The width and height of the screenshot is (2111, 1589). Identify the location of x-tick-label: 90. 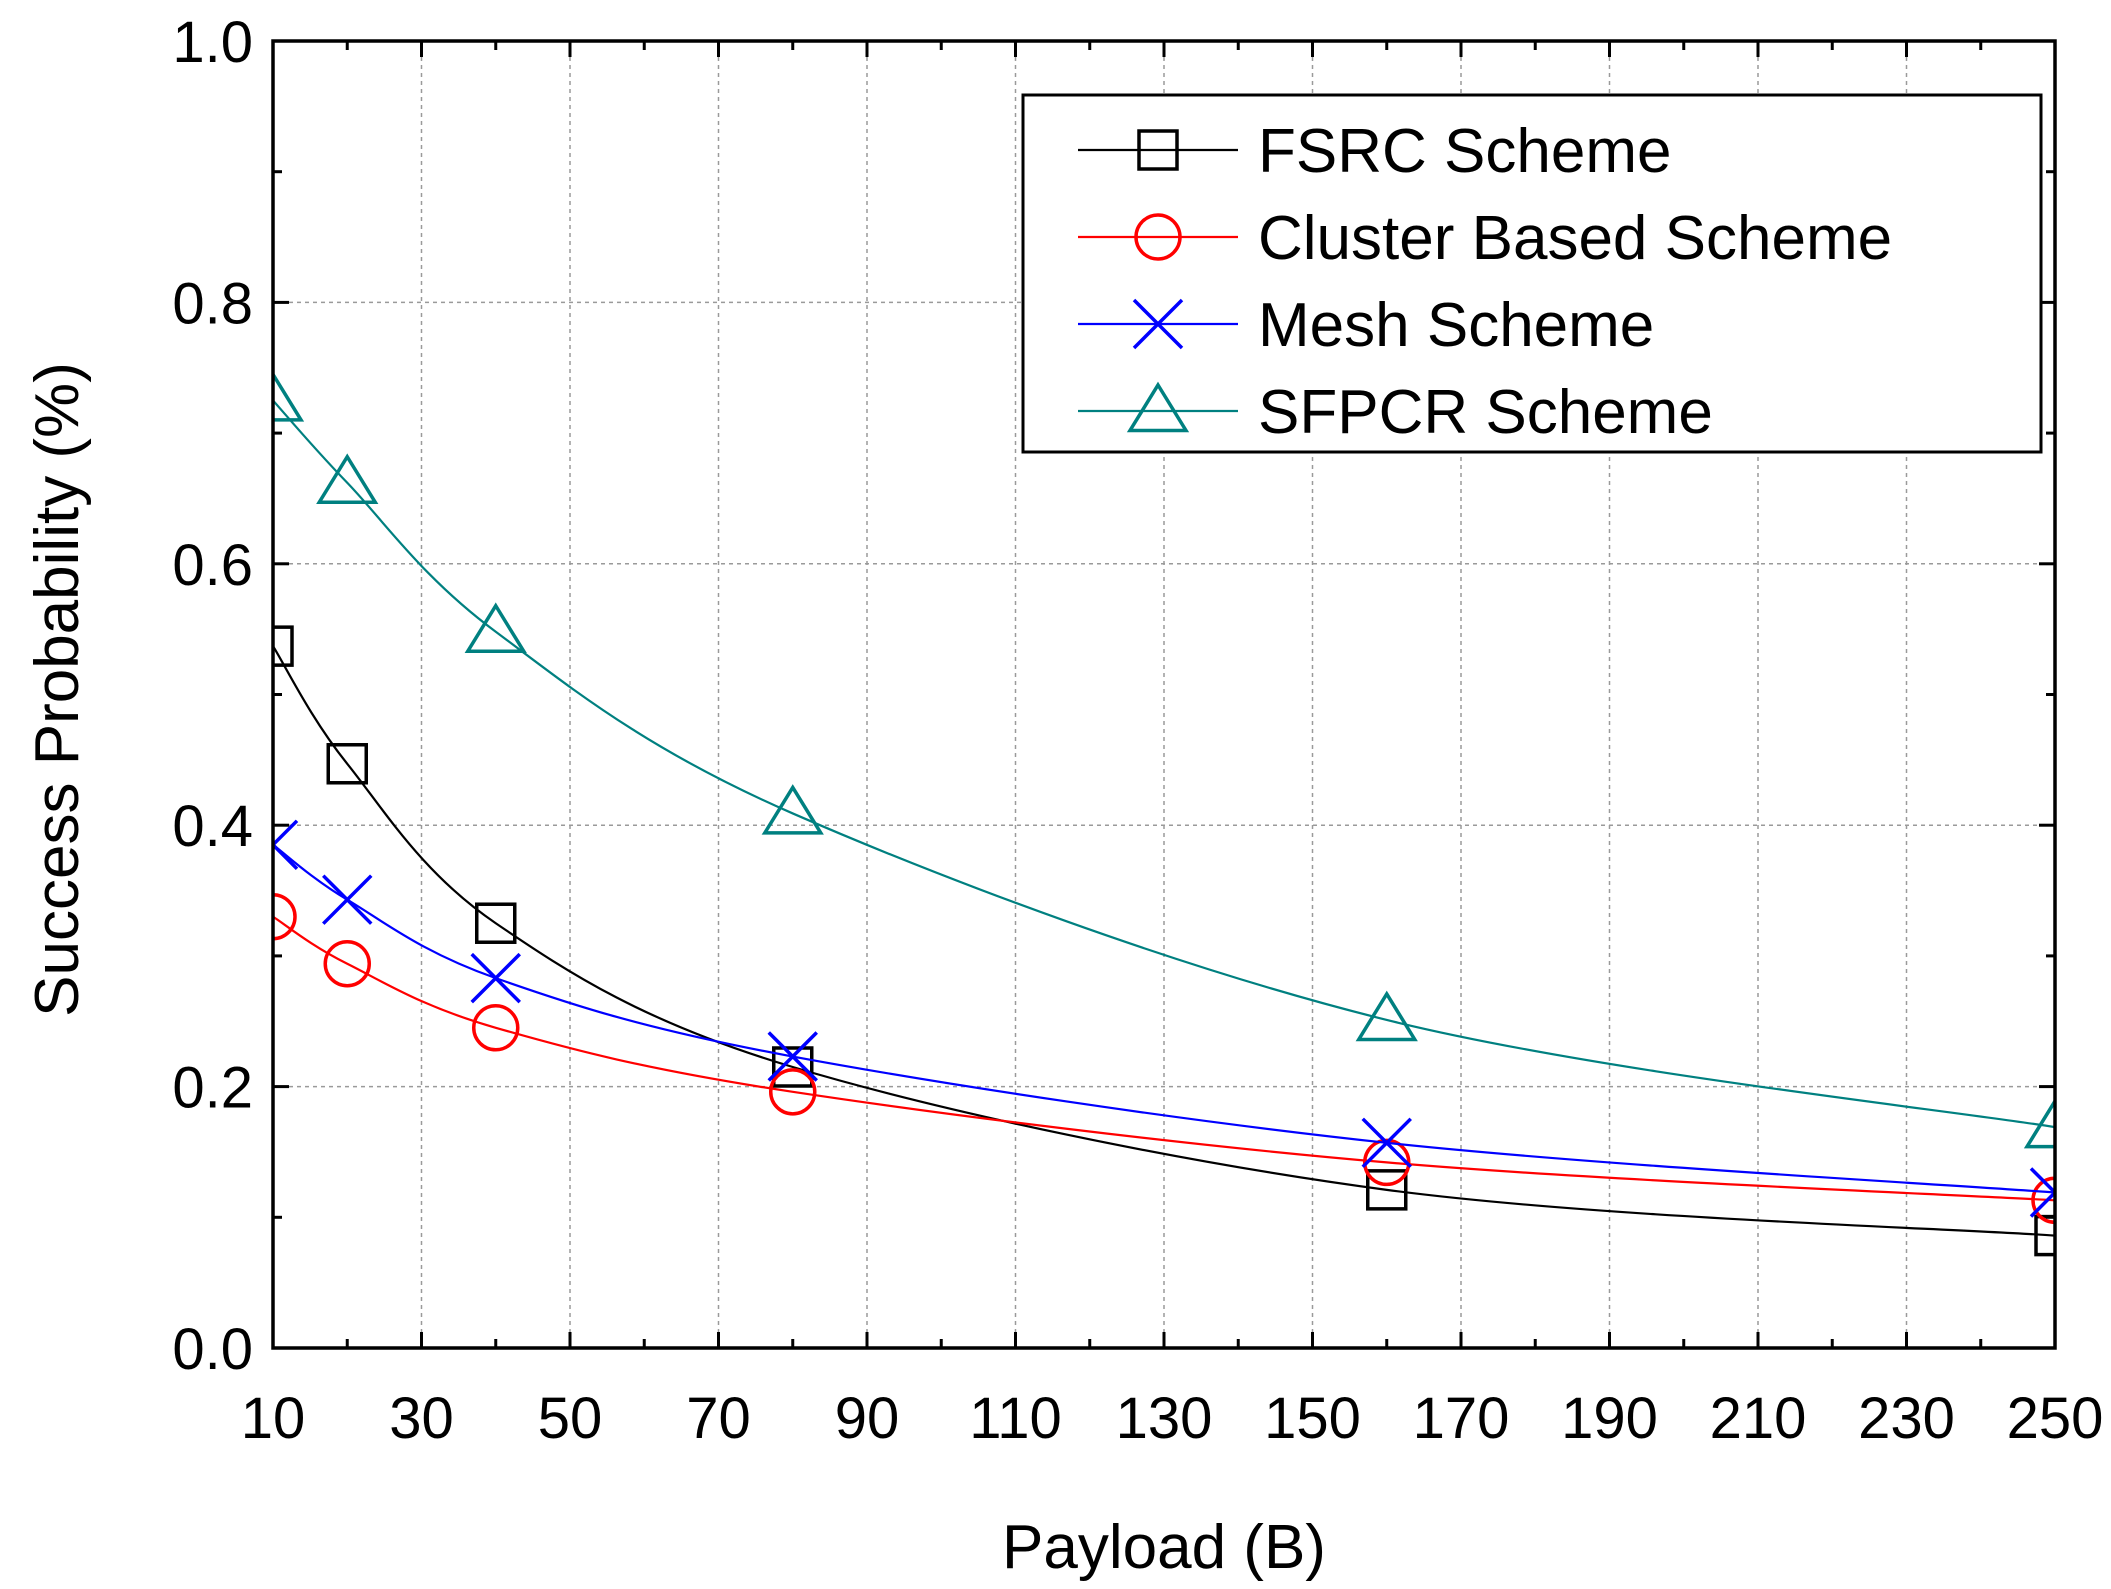
(867, 1418).